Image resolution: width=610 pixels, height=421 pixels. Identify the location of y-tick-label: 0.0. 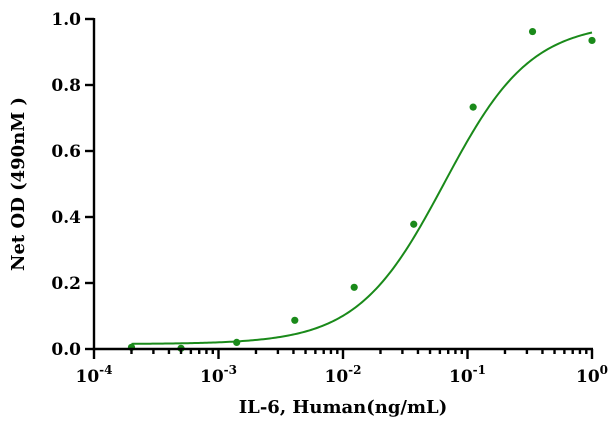
(66, 350).